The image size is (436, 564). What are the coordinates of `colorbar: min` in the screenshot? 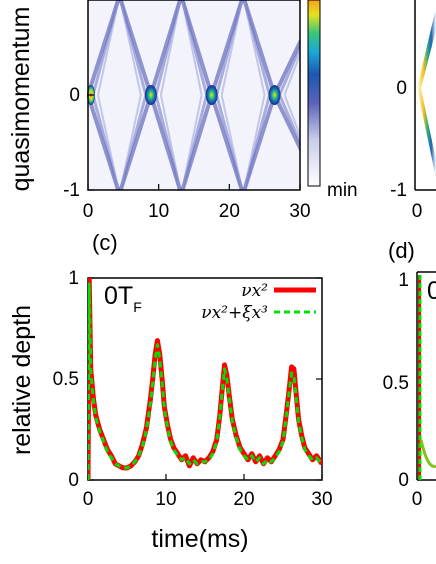 It's located at (332, 100).